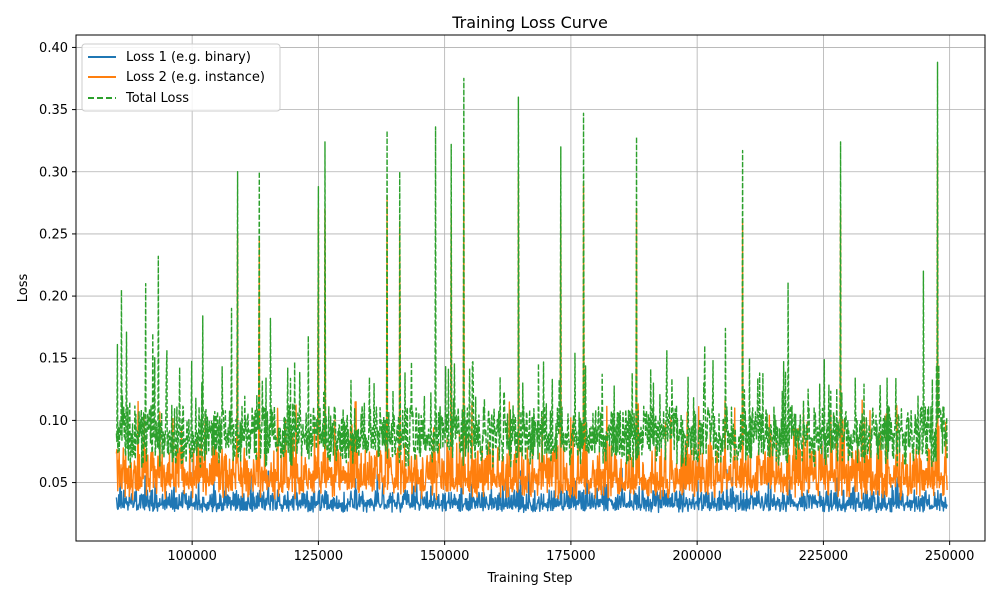 This screenshot has height=600, width=1000. I want to click on x-tick-label: 175000, so click(571, 556).